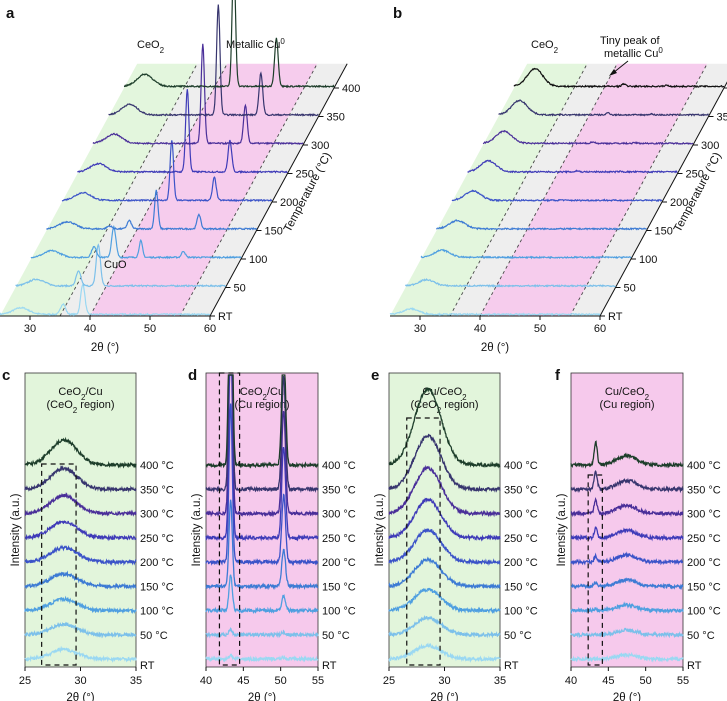 Image resolution: width=727 pixels, height=701 pixels. What do you see at coordinates (375, 375) in the screenshot?
I see `panel-label-e: e` at bounding box center [375, 375].